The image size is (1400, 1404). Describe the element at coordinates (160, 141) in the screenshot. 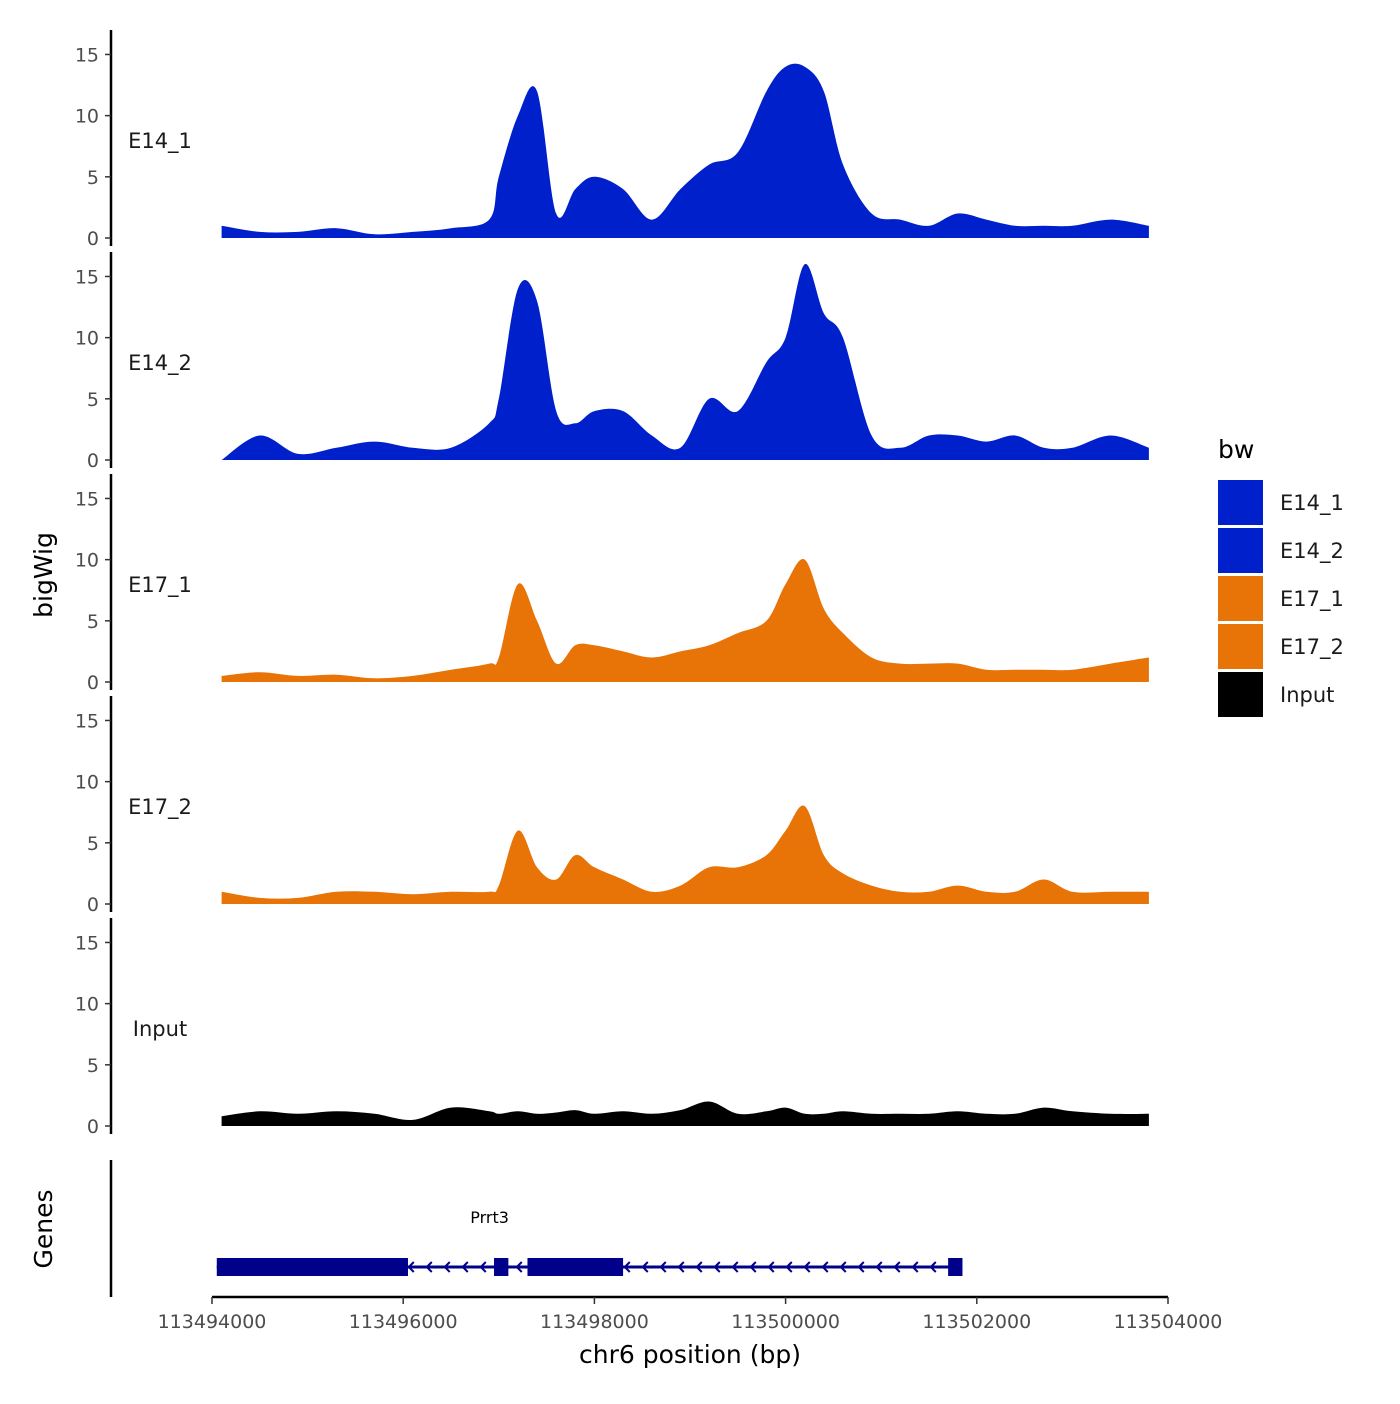

I see `track-label: E14_1` at that location.